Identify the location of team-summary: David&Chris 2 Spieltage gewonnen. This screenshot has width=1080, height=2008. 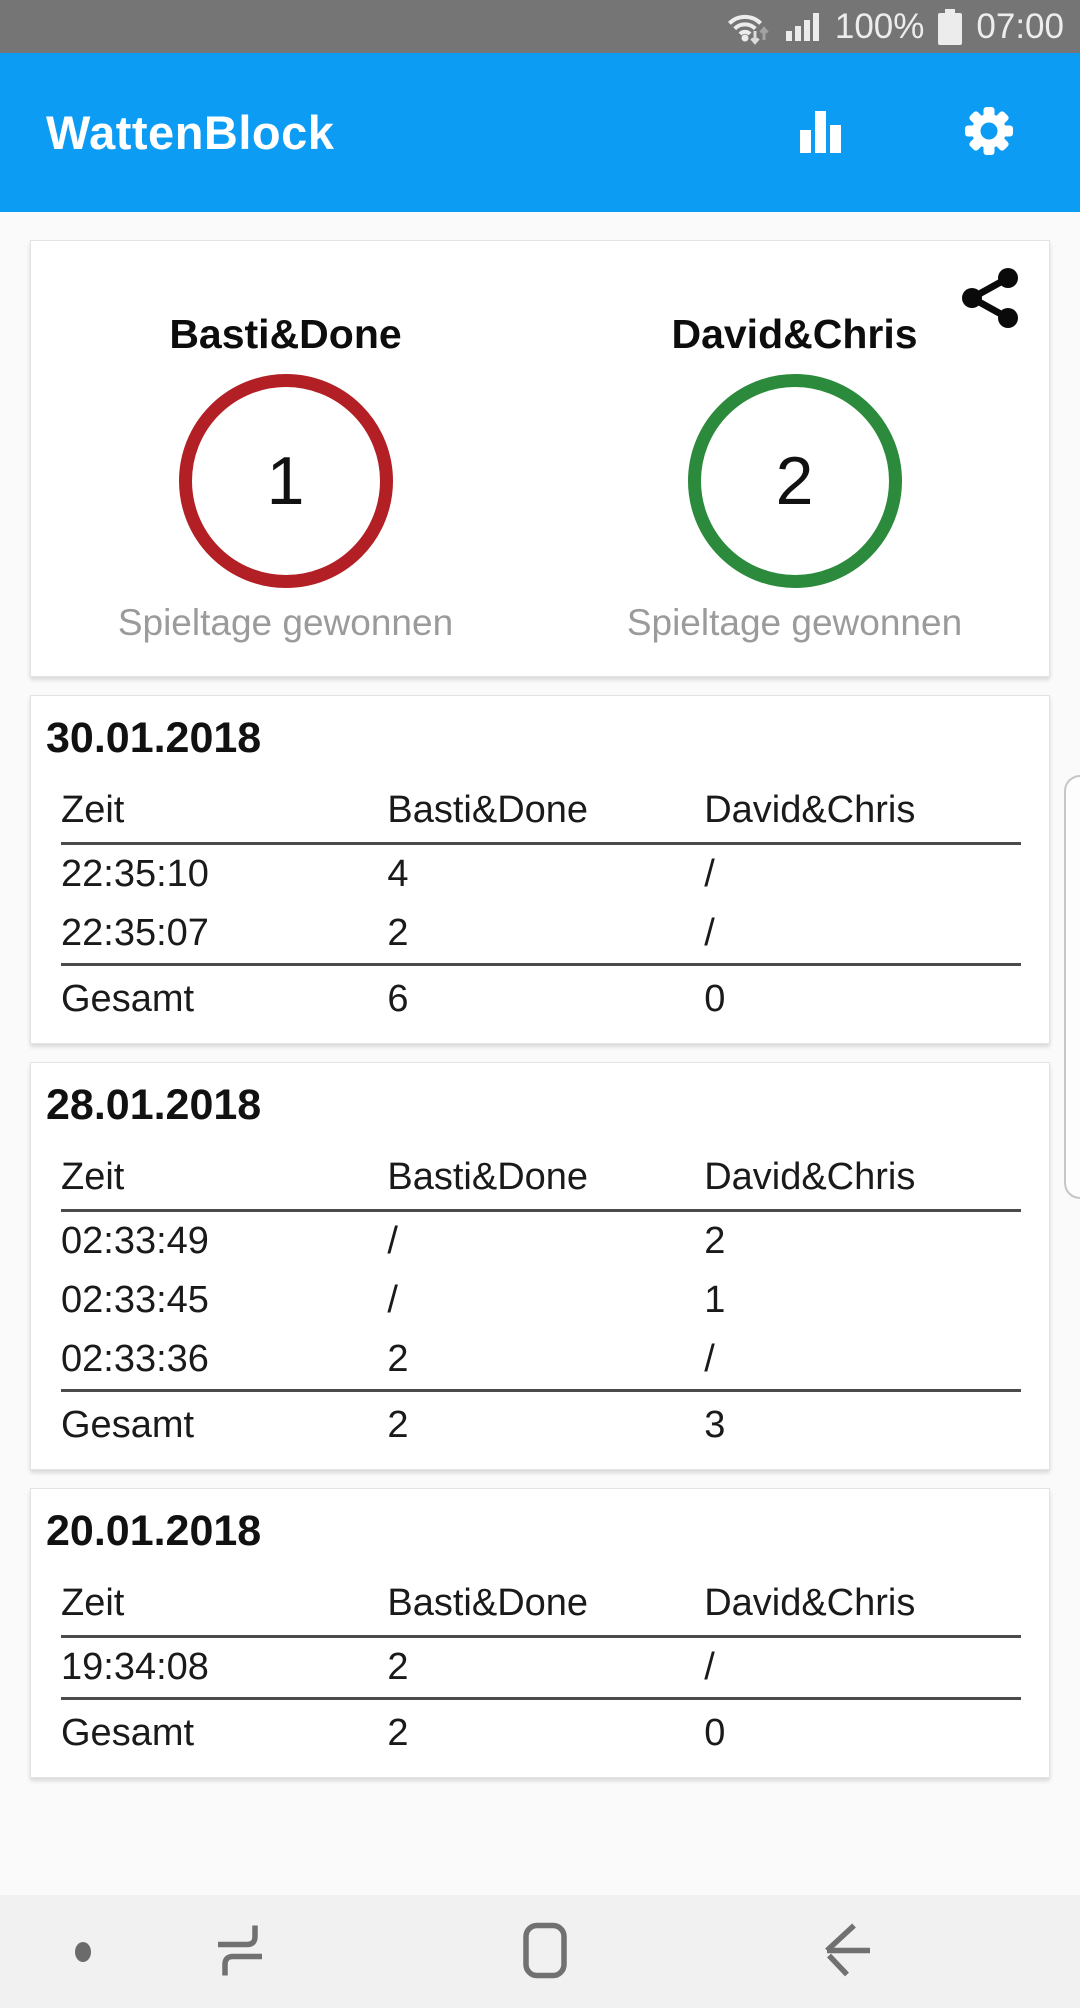
(794, 477).